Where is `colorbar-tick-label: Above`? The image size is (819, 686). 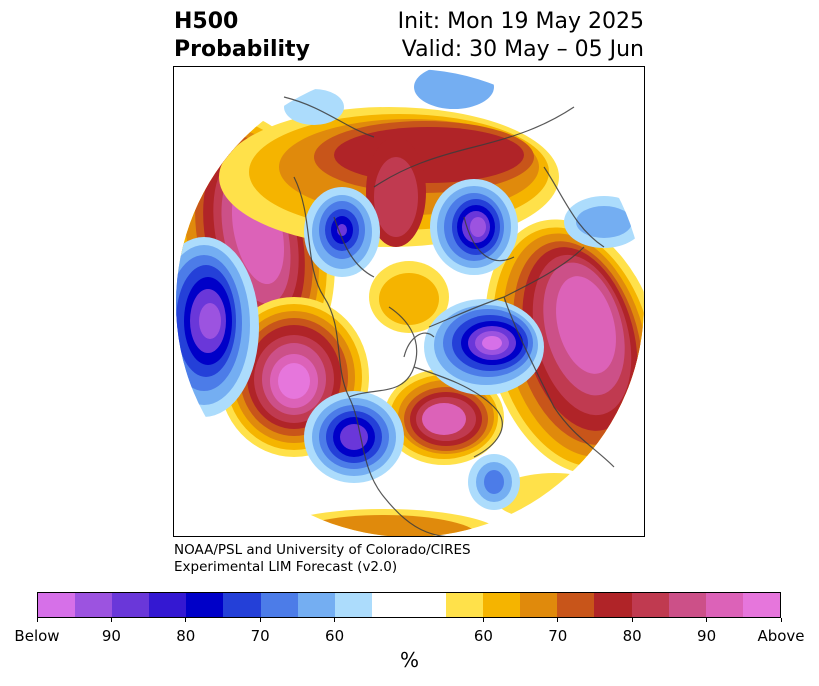 colorbar-tick-label: Above is located at coordinates (781, 636).